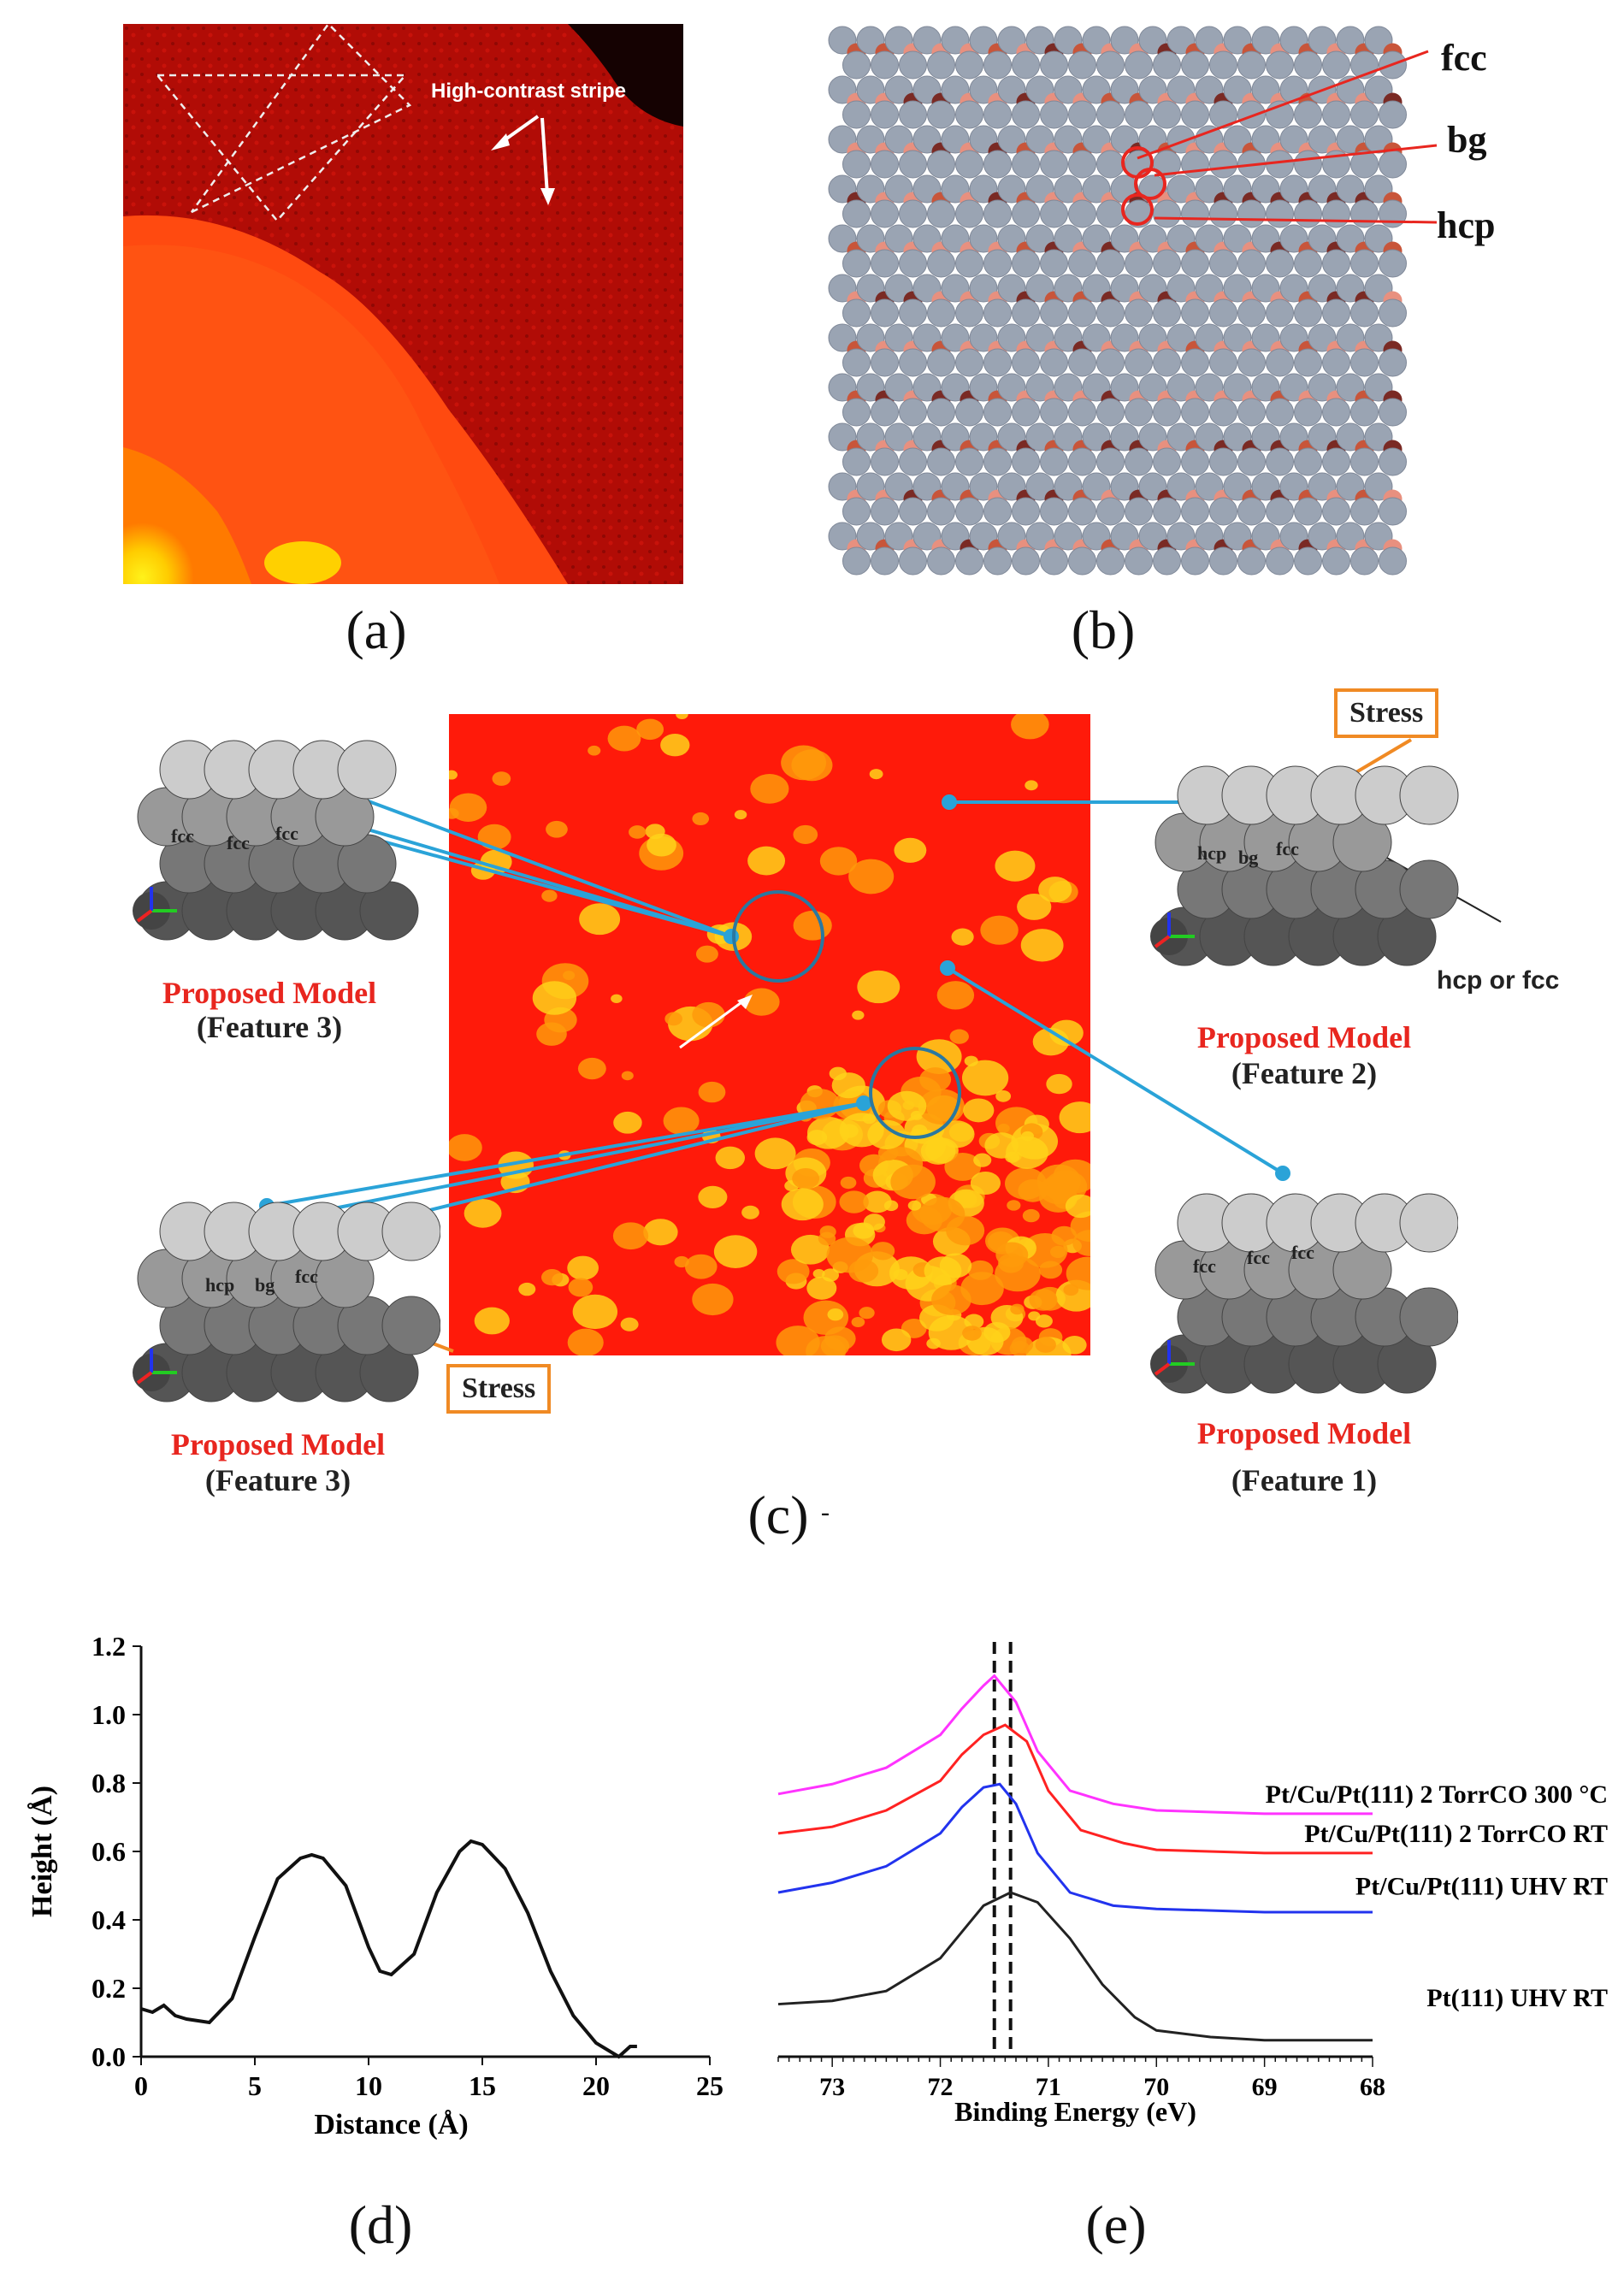 This screenshot has width=1624, height=2291. I want to click on c1-site-3: fcc, so click(286, 833).